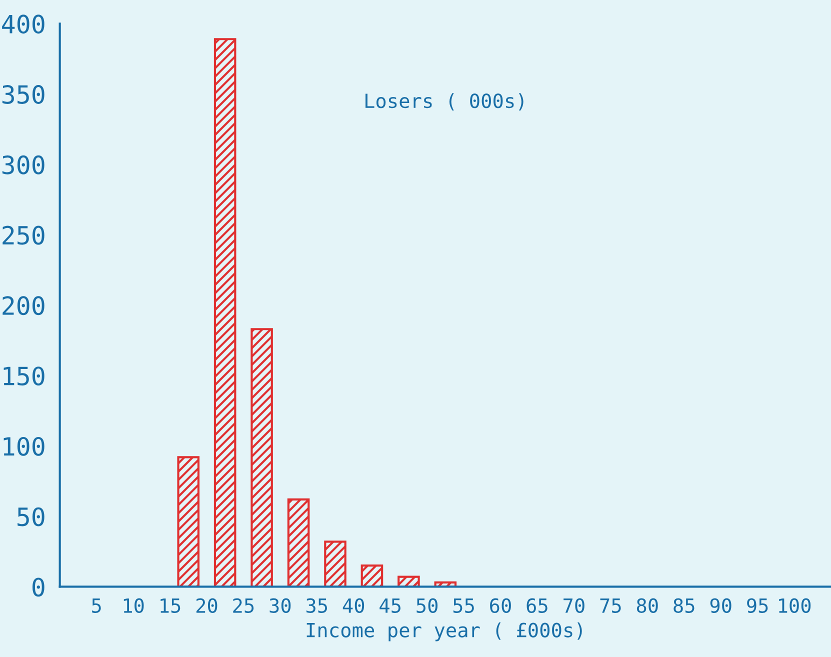  What do you see at coordinates (38, 587) in the screenshot?
I see `y-tick-label: 0` at bounding box center [38, 587].